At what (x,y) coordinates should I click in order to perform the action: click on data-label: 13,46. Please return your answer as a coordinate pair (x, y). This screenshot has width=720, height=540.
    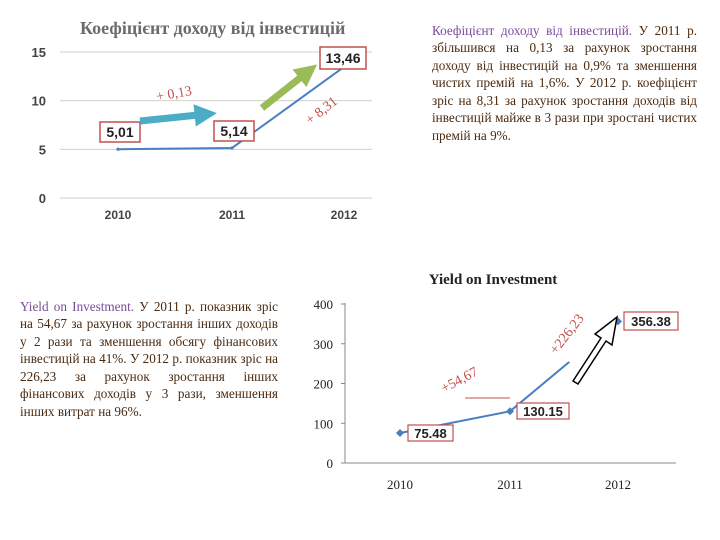
    Looking at the image, I should click on (342, 58).